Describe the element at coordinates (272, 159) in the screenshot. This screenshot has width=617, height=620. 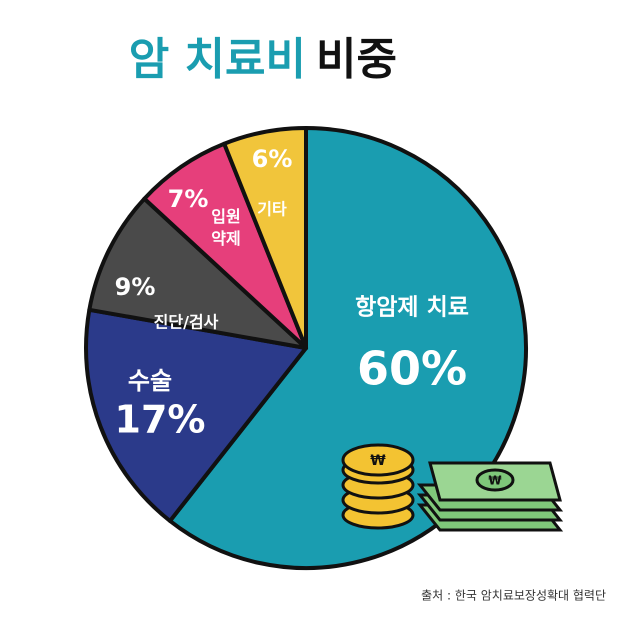
I see `value-label: 6%` at that location.